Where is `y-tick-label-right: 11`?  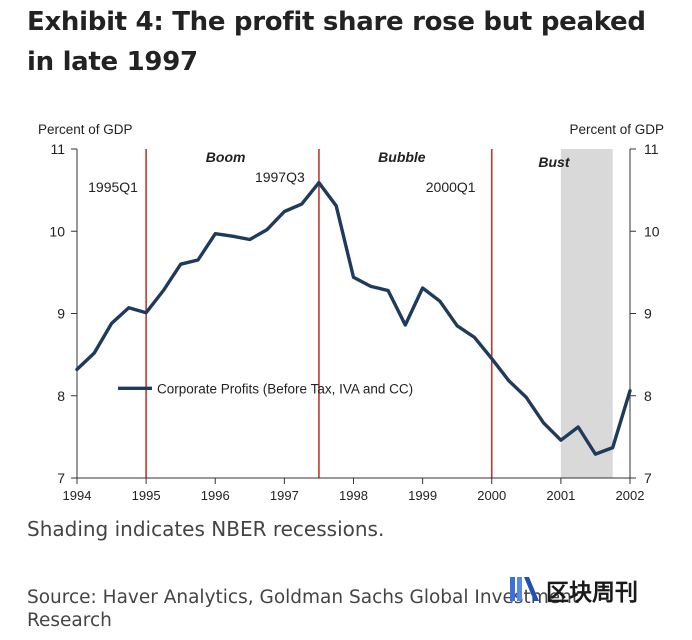
y-tick-label-right: 11 is located at coordinates (651, 149).